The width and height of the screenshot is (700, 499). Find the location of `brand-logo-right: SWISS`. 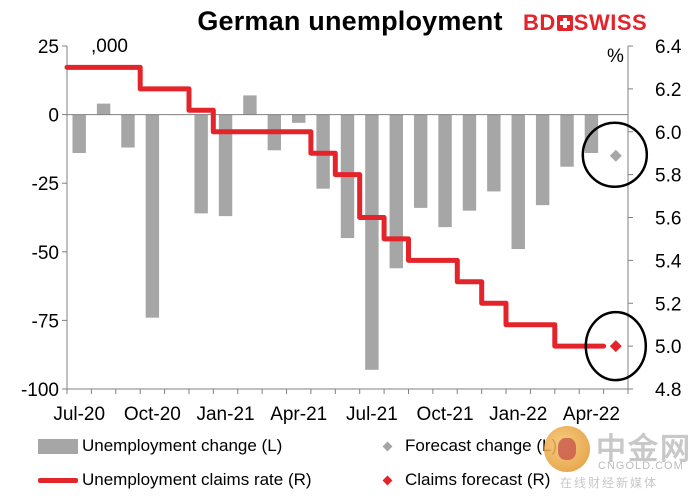

brand-logo-right: SWISS is located at coordinates (610, 22).